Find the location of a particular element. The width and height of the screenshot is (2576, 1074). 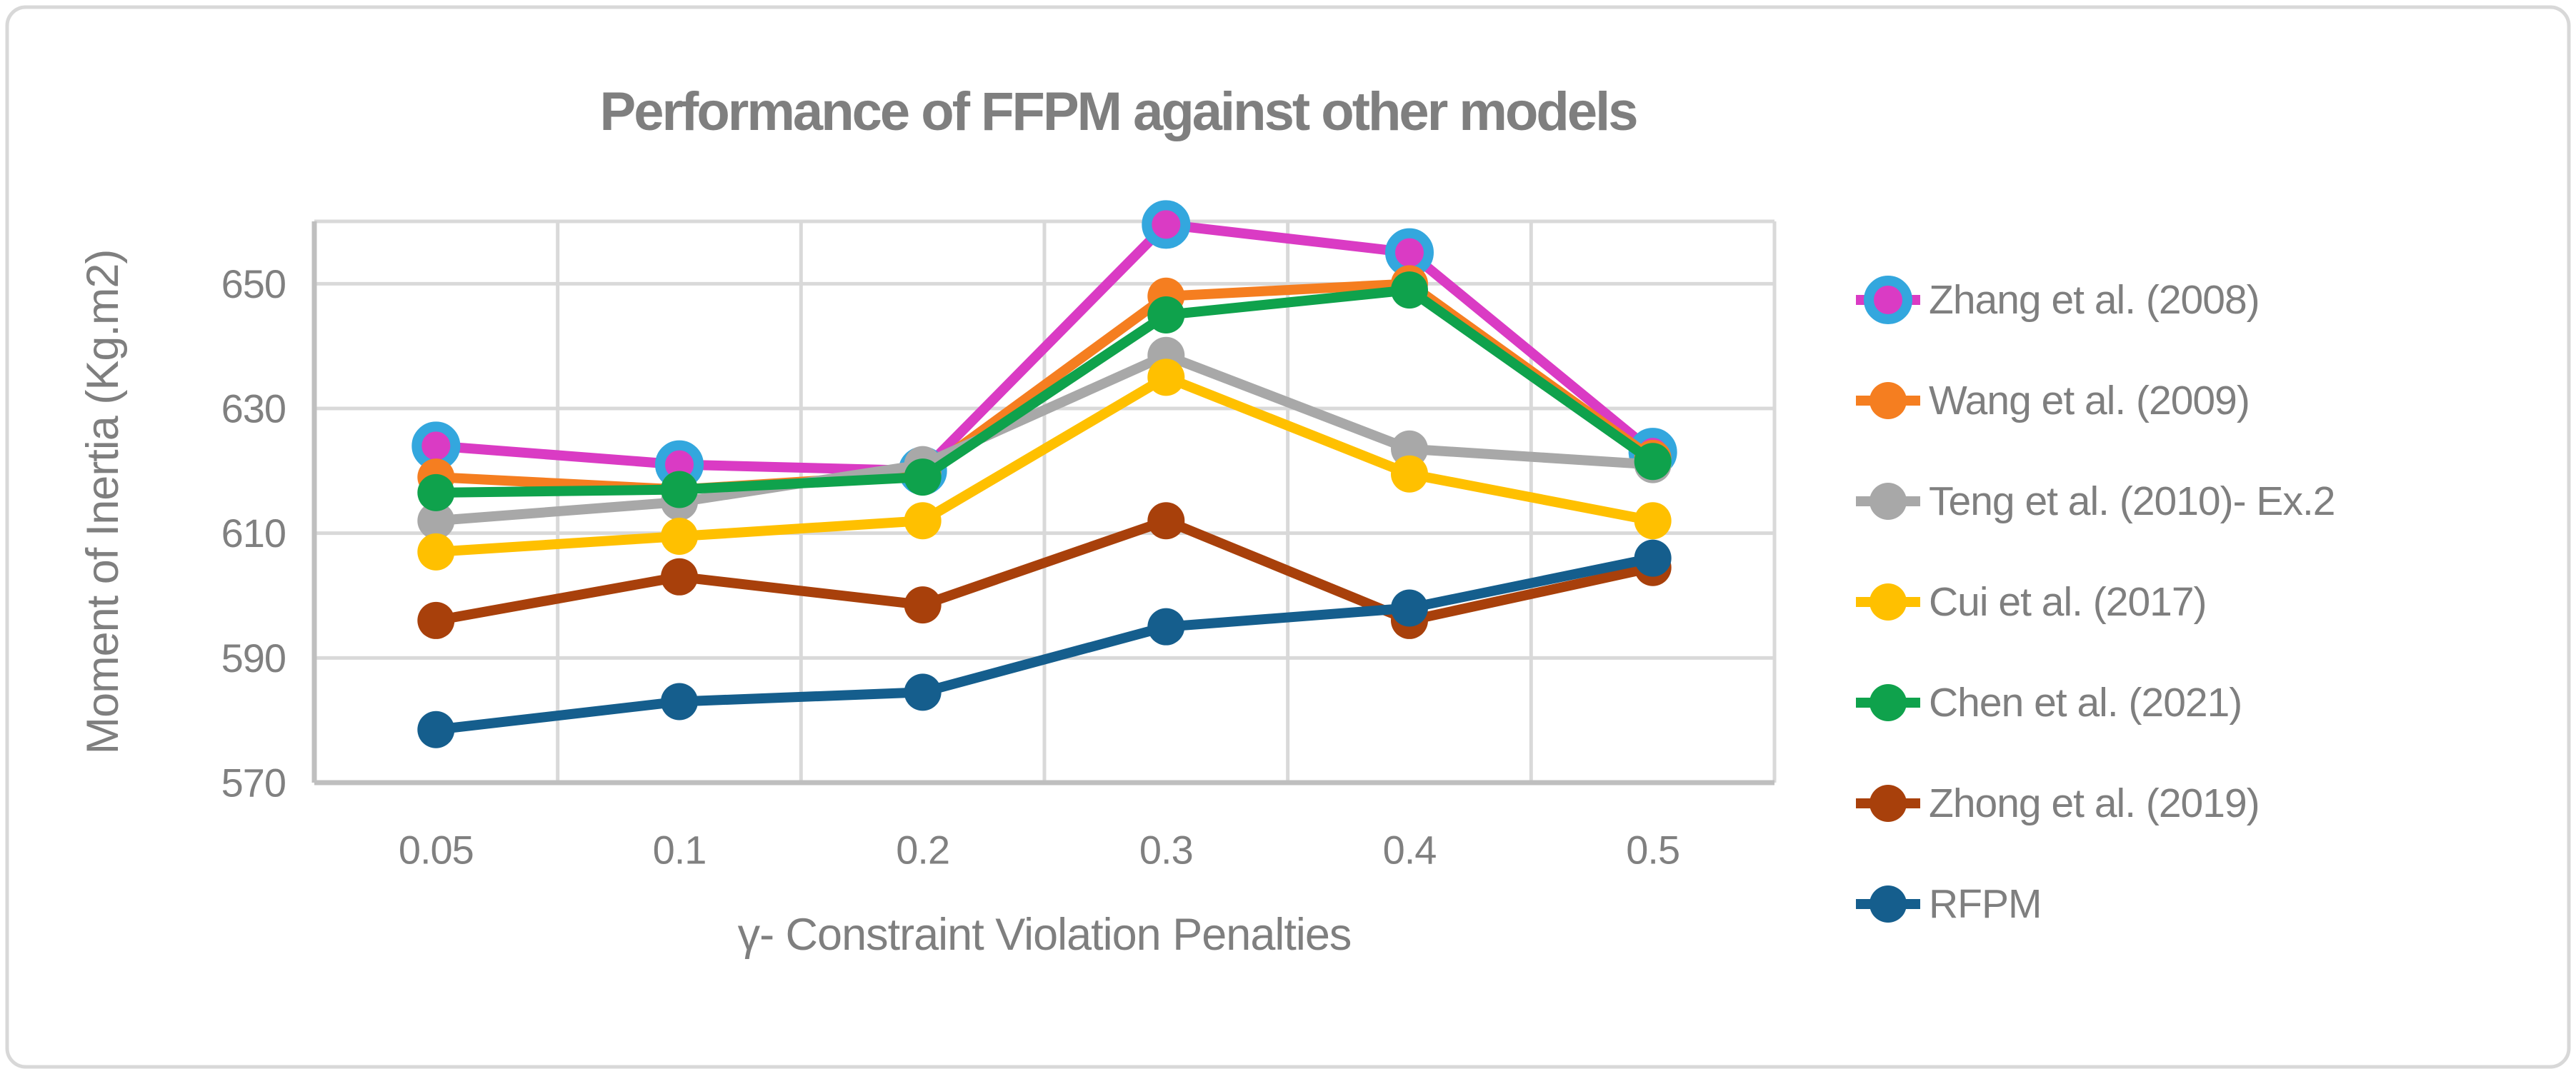

legend-label: Wang et al. (2009) is located at coordinates (2089, 400).